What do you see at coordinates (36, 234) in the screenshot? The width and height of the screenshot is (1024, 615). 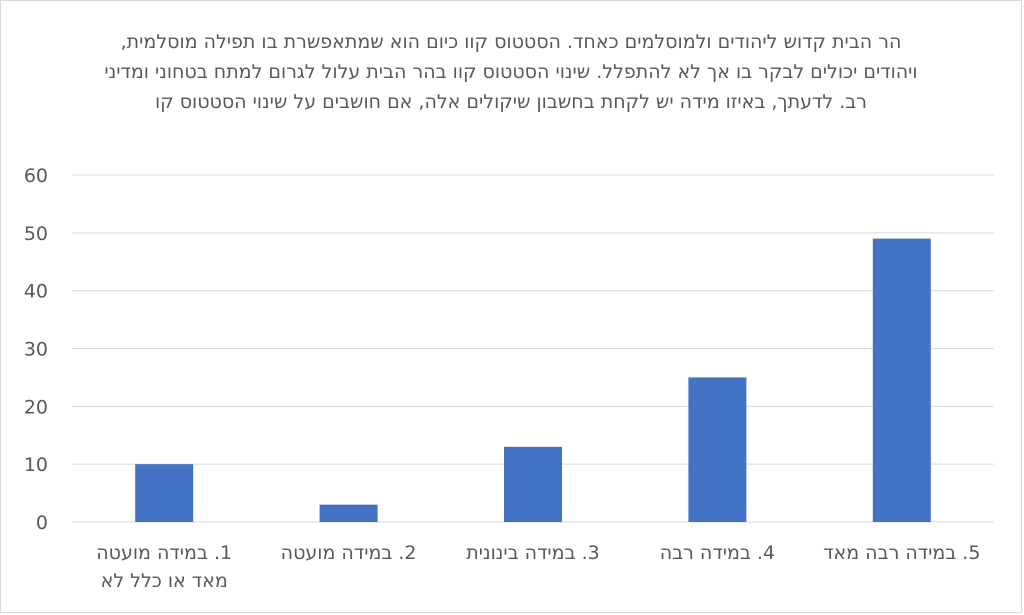 I see `y-tick-label-50: 50` at bounding box center [36, 234].